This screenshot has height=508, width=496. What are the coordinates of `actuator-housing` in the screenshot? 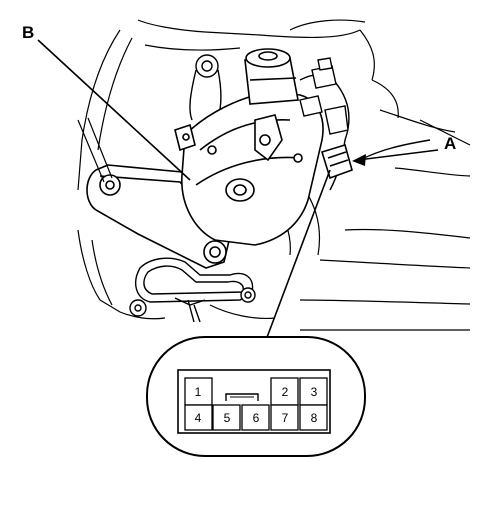 It's located at (249, 168).